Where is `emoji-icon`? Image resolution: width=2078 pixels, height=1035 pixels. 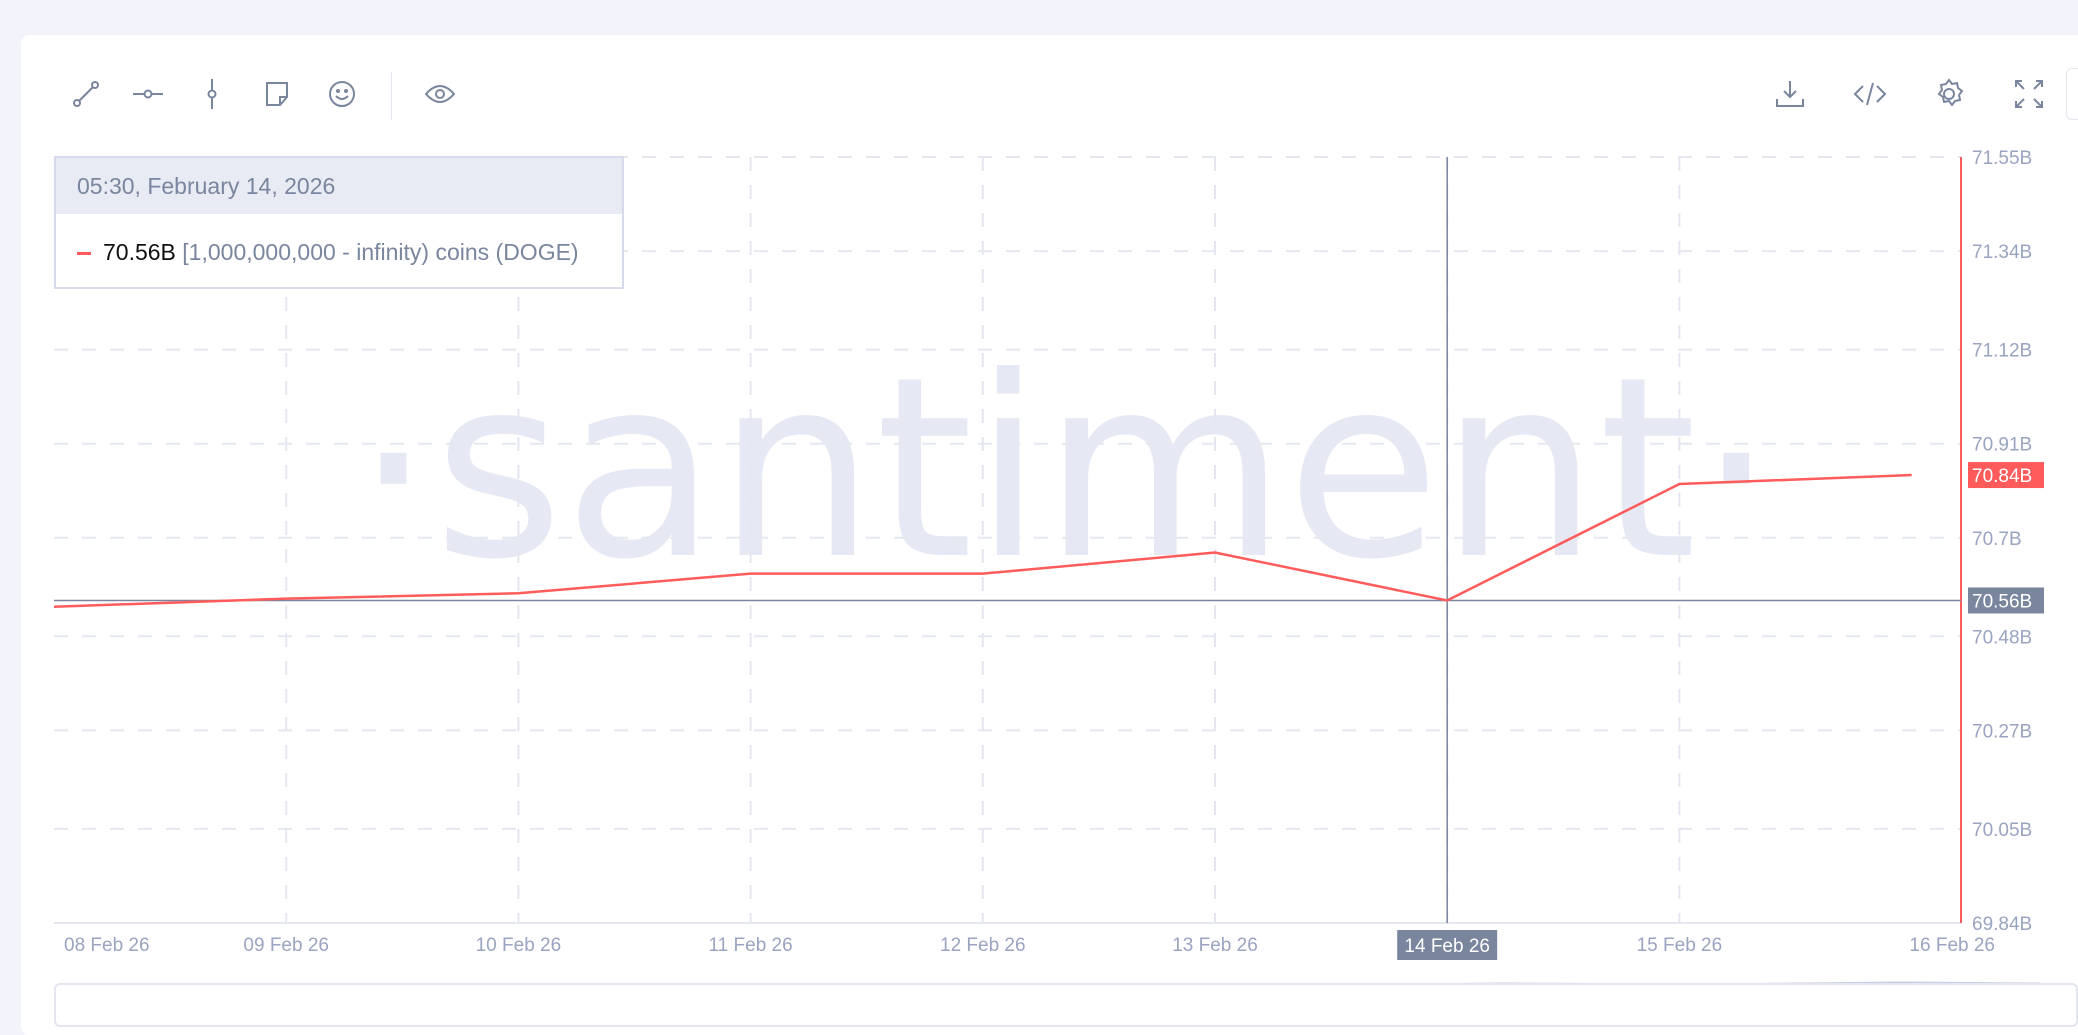
emoji-icon is located at coordinates (342, 94).